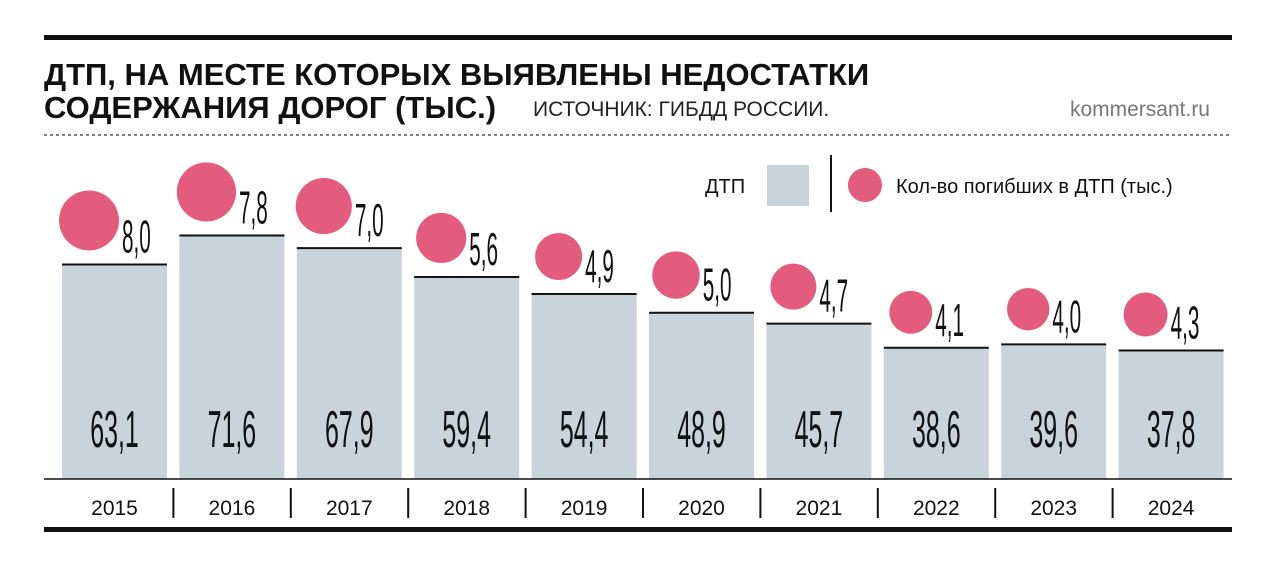 The image size is (1280, 579). Describe the element at coordinates (725, 187) in the screenshot. I see `legend-label-dtp: ДТП` at that location.